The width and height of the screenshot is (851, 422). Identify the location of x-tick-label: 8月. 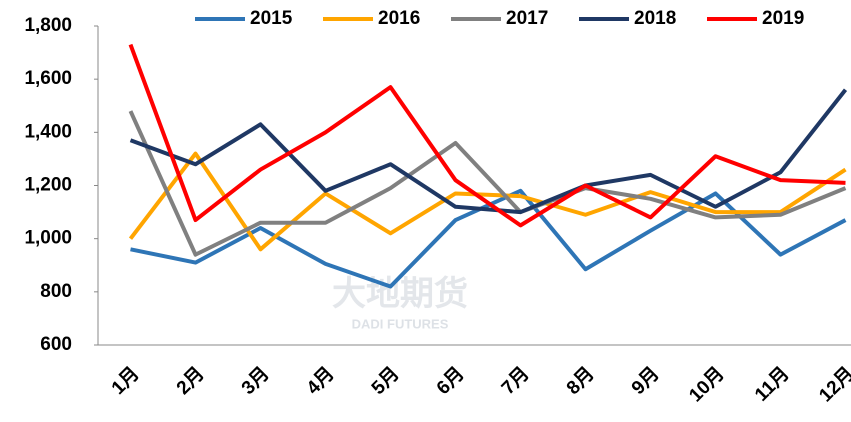
(581, 381).